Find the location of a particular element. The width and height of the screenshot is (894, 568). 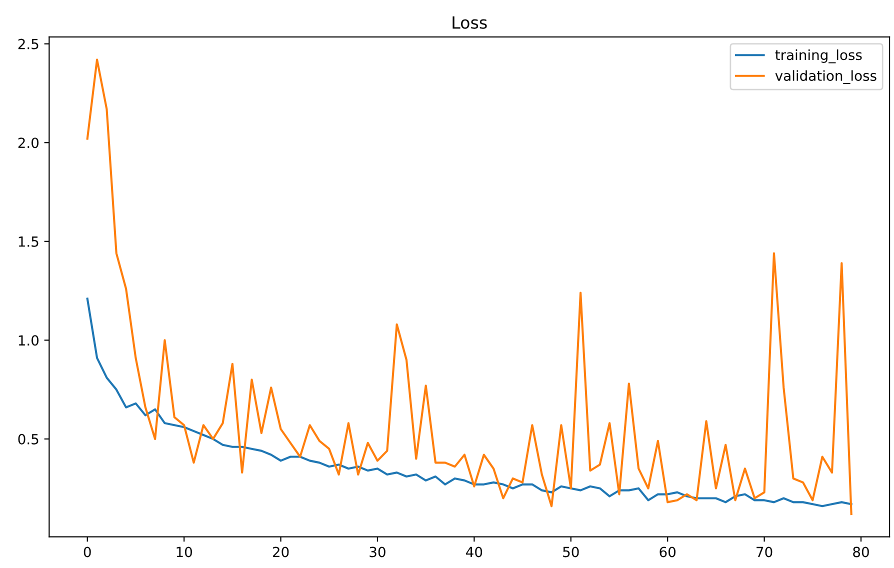

x-tick-label: 0 is located at coordinates (87, 552).